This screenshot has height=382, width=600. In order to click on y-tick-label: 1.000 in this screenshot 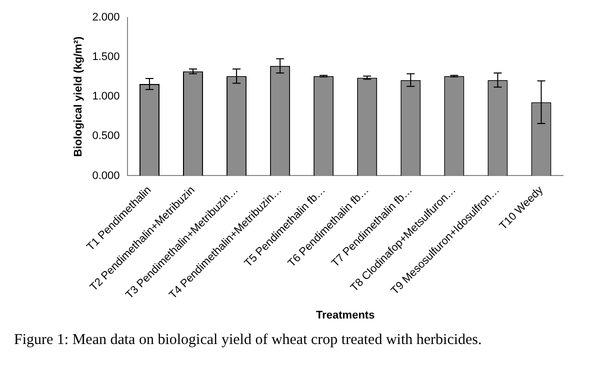, I will do `click(106, 96)`.